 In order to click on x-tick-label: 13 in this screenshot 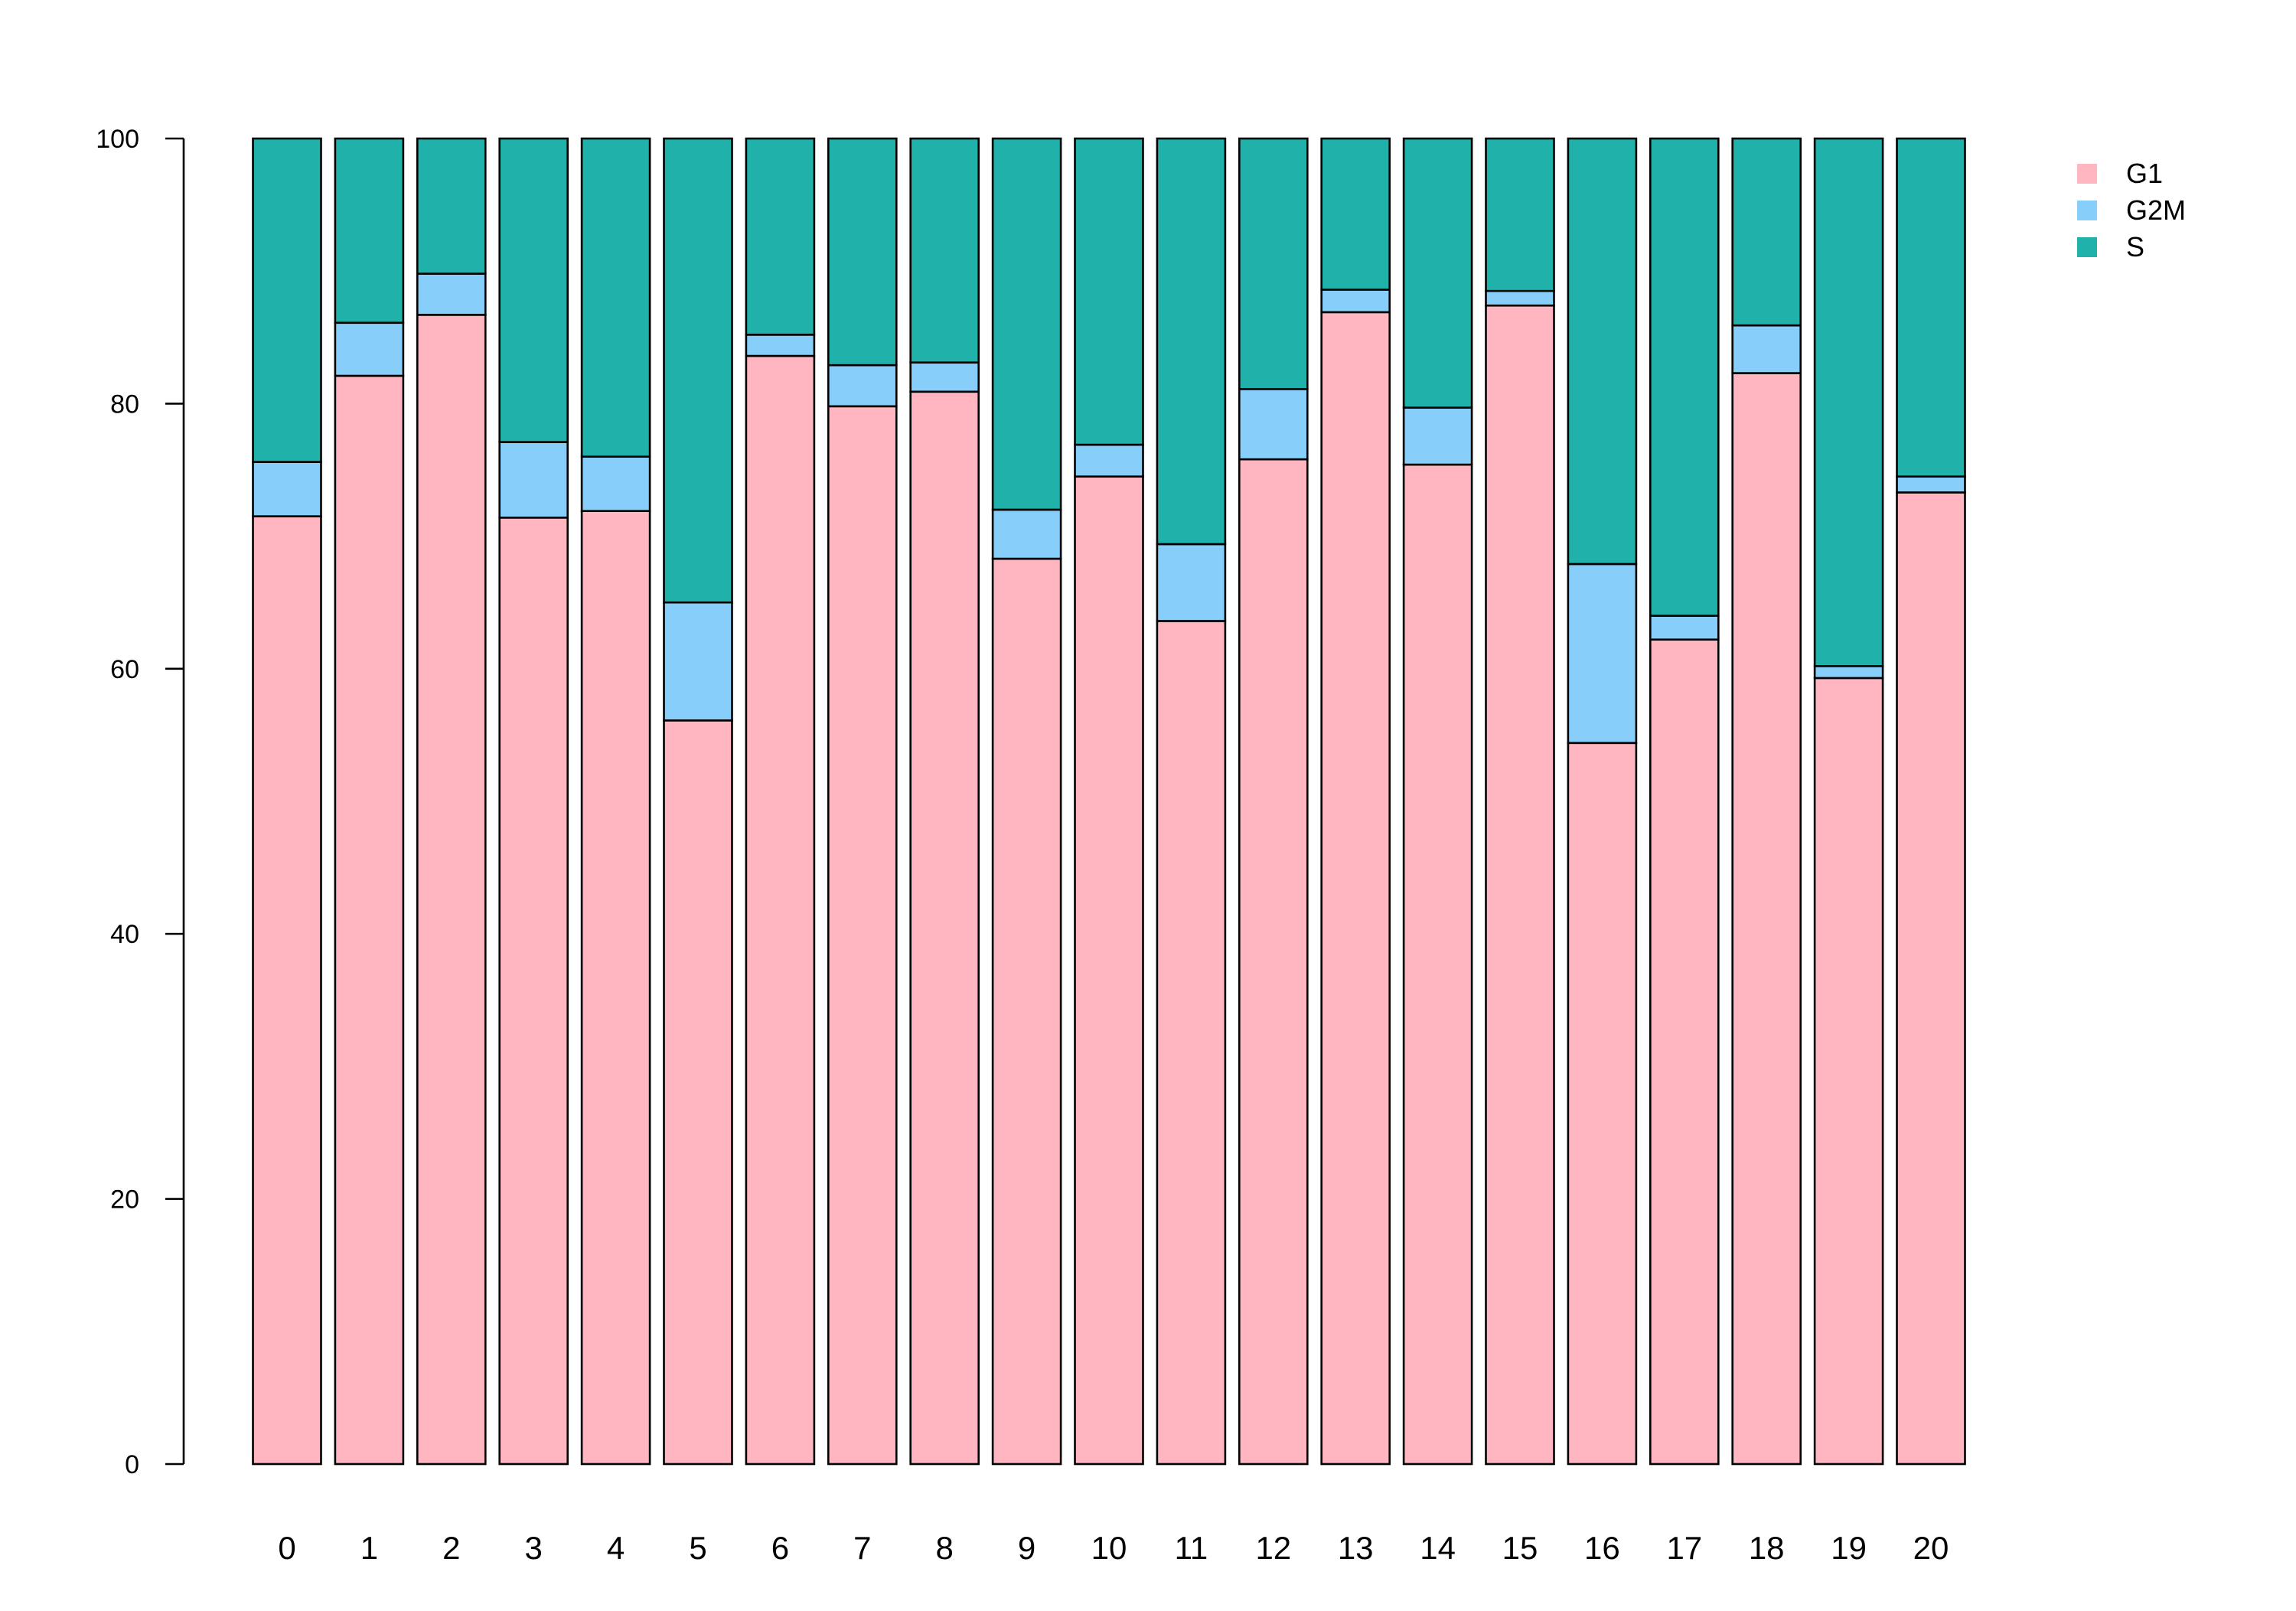, I will do `click(1356, 1548)`.